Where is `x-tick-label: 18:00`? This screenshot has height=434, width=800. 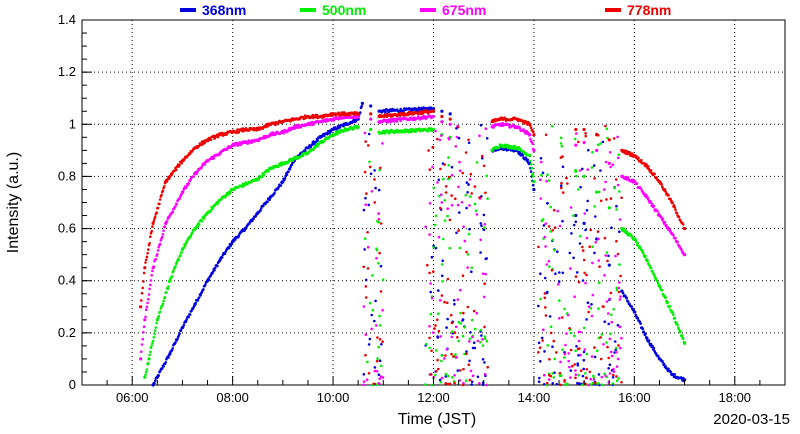 x-tick-label: 18:00 is located at coordinates (735, 397).